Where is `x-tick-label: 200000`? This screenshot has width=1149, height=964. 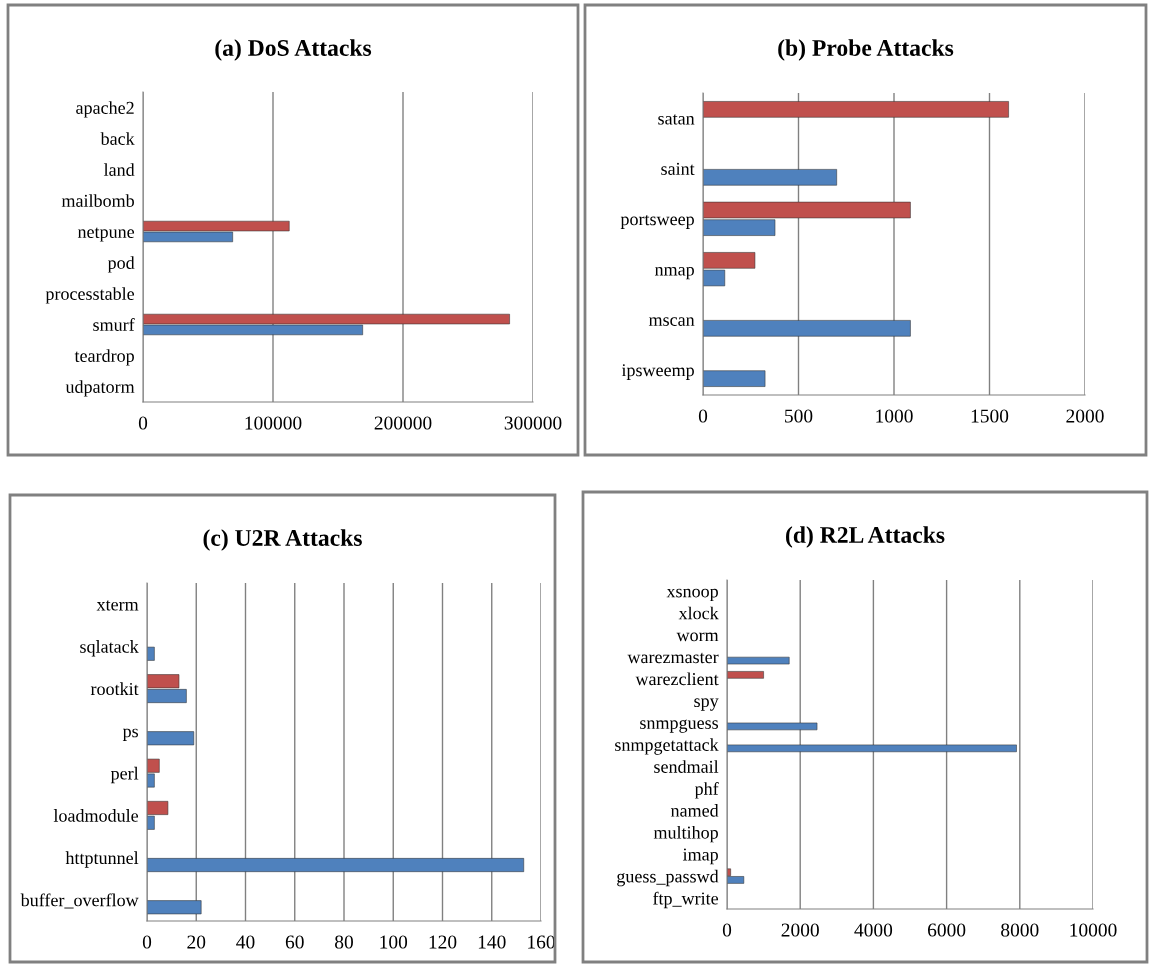 x-tick-label: 200000 is located at coordinates (403, 423).